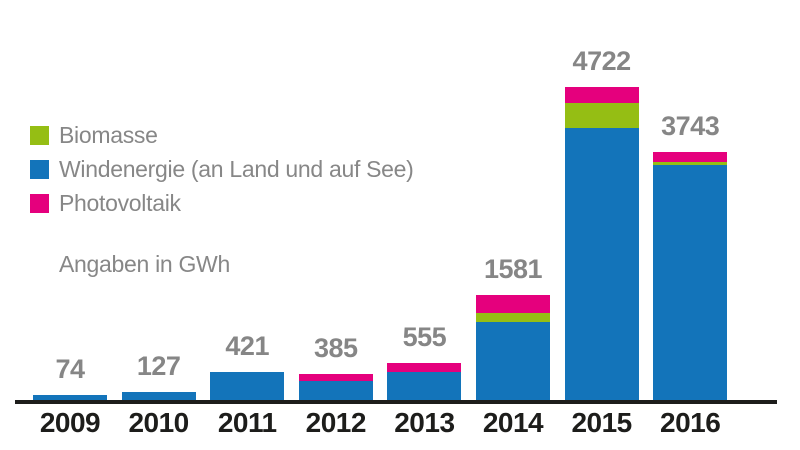 Image resolution: width=800 pixels, height=450 pixels. What do you see at coordinates (396, 402) in the screenshot?
I see `x-axis-line` at bounding box center [396, 402].